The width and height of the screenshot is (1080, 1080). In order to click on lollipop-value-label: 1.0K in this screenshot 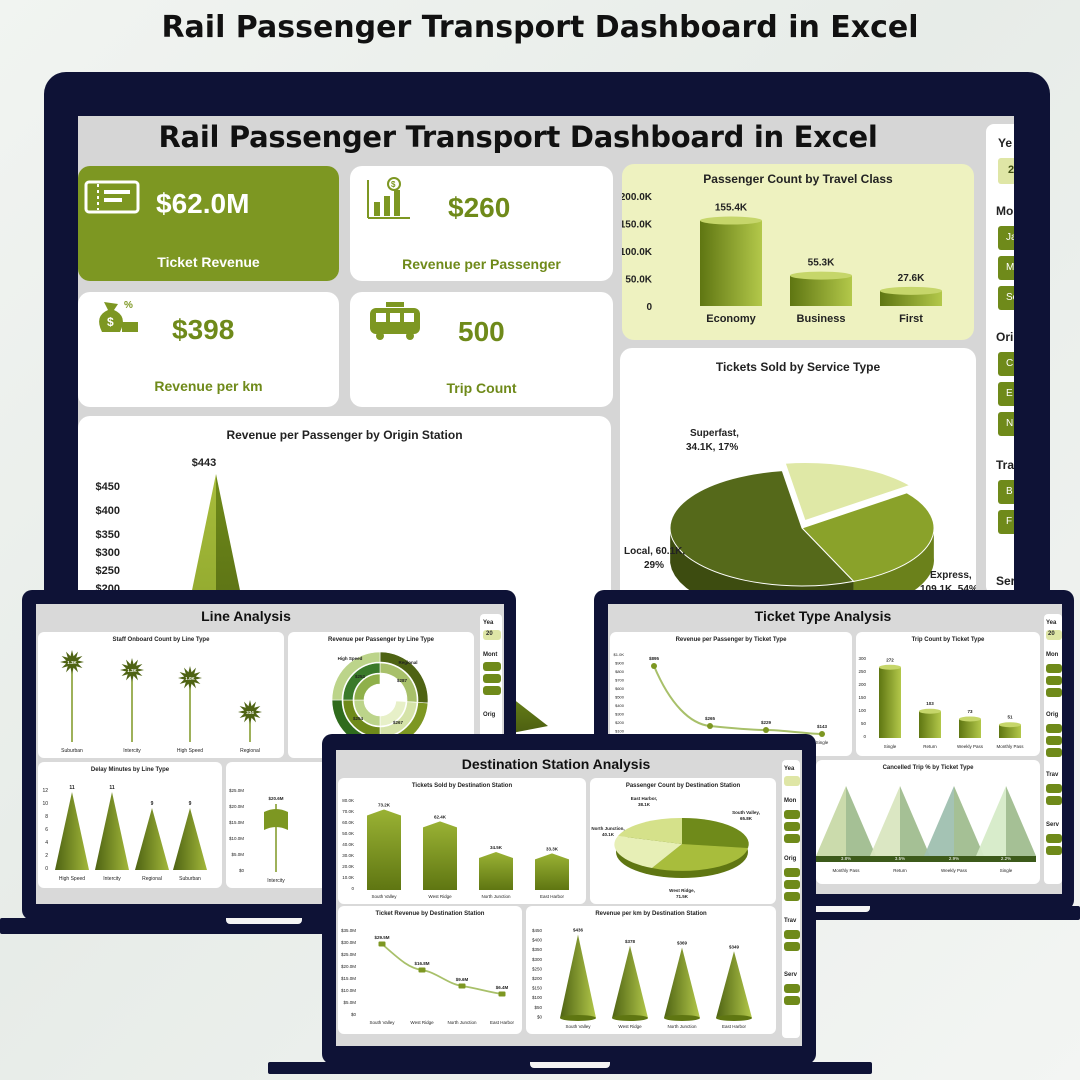, I will do `click(190, 678)`.